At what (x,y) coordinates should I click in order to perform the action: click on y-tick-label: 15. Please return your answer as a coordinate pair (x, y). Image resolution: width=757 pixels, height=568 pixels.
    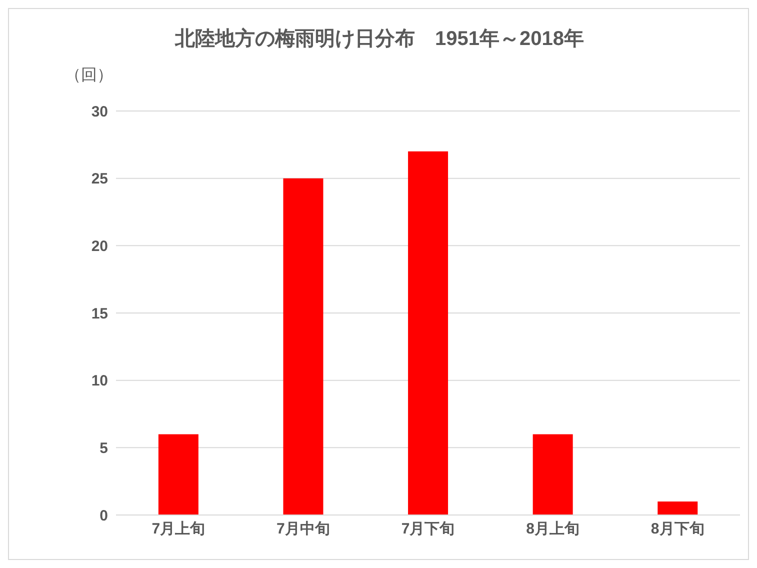
    Looking at the image, I should click on (99, 313).